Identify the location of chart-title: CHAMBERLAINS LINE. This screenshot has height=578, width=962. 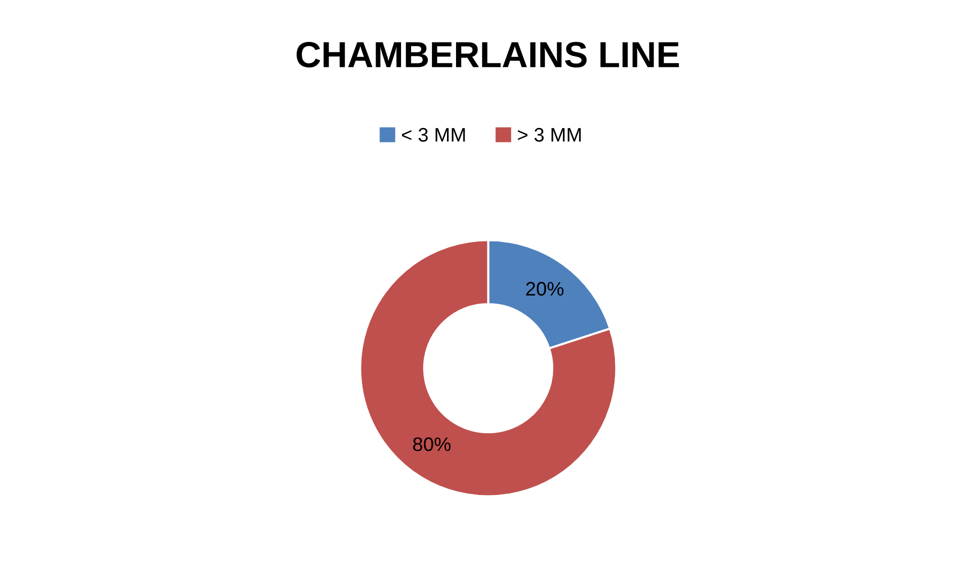
(487, 55).